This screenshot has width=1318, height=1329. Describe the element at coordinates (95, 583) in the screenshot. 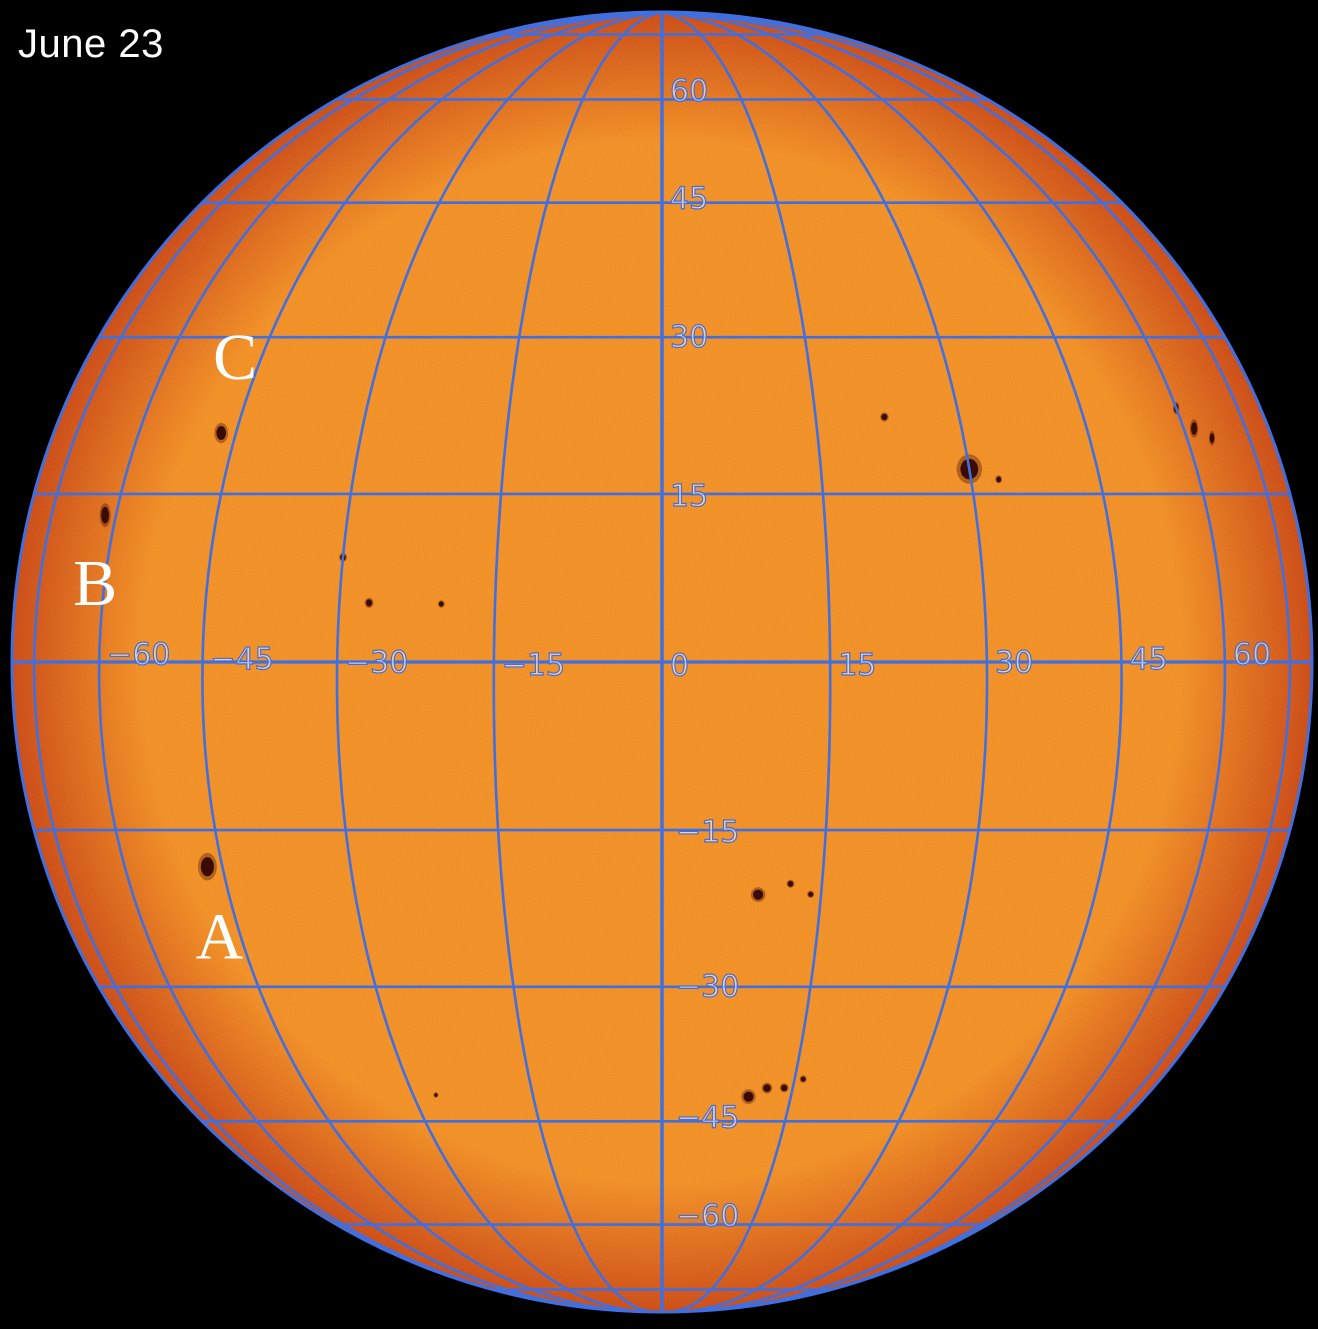

I see `sunspot-marker-b: B` at that location.